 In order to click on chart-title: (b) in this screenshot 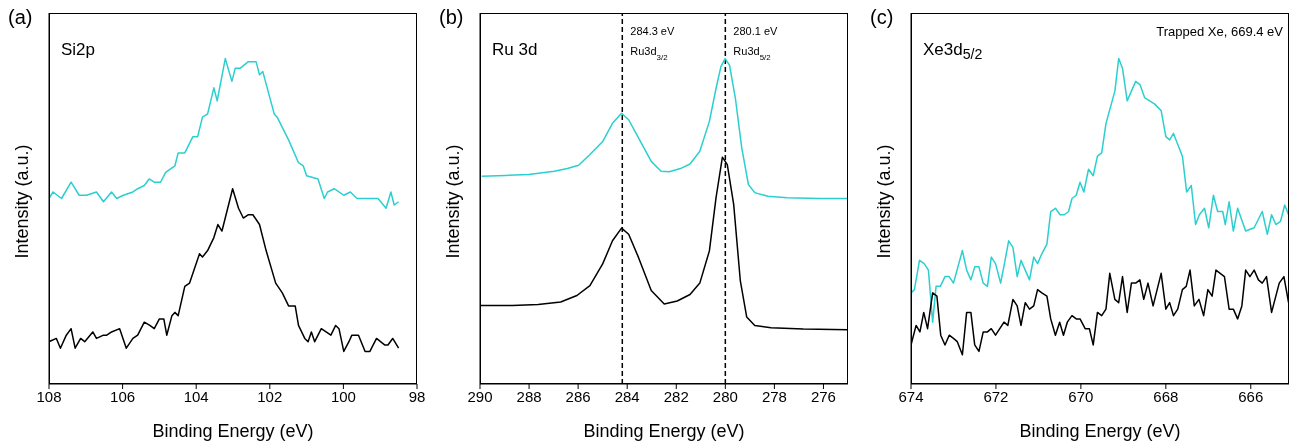, I will do `click(451, 17)`.